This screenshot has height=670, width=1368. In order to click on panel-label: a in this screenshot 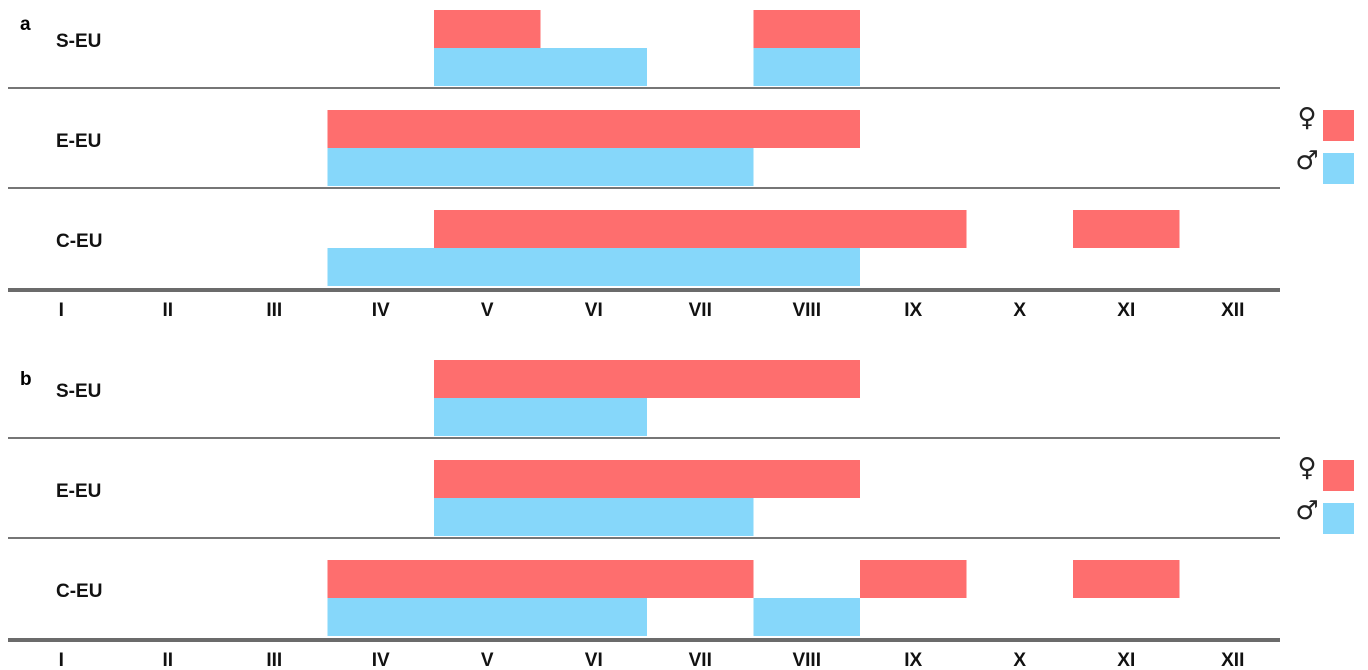, I will do `click(25, 24)`.